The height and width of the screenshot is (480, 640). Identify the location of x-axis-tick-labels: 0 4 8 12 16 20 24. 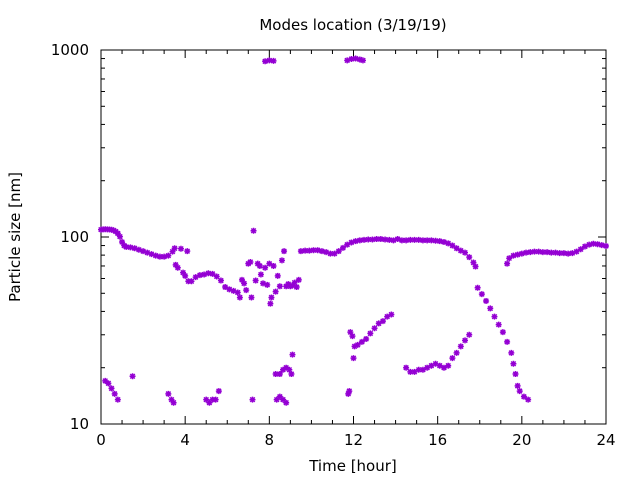
(355, 440).